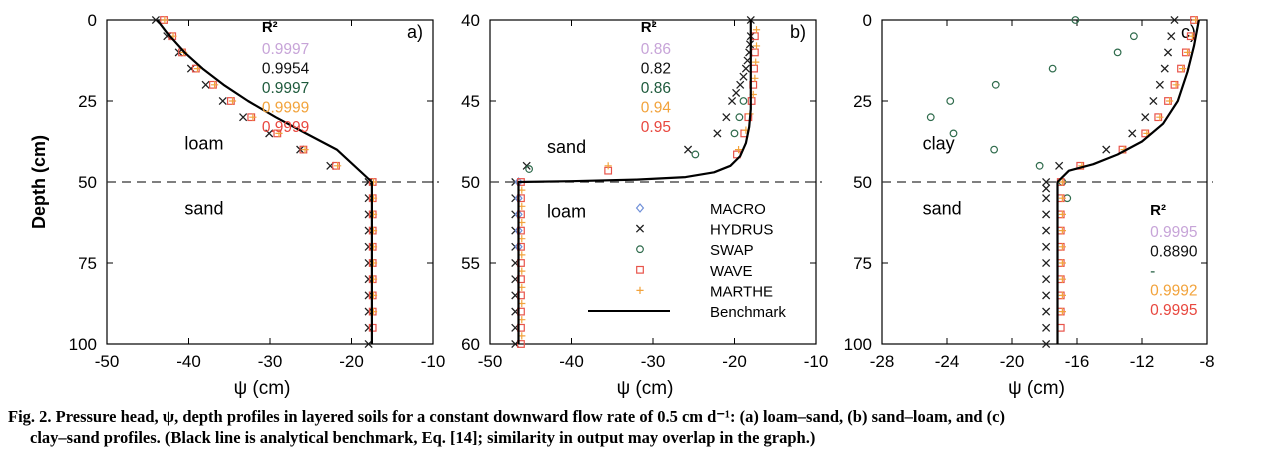 The height and width of the screenshot is (470, 1275). Describe the element at coordinates (39, 182) in the screenshot. I see `y-axis-label: Depth (cm)` at that location.